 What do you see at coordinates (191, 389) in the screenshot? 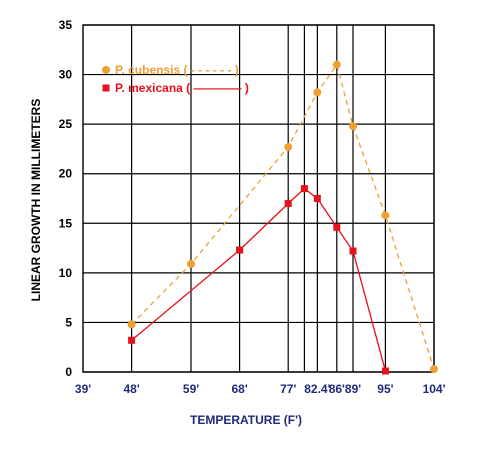
I see `x-tick-label-2: 59'` at bounding box center [191, 389].